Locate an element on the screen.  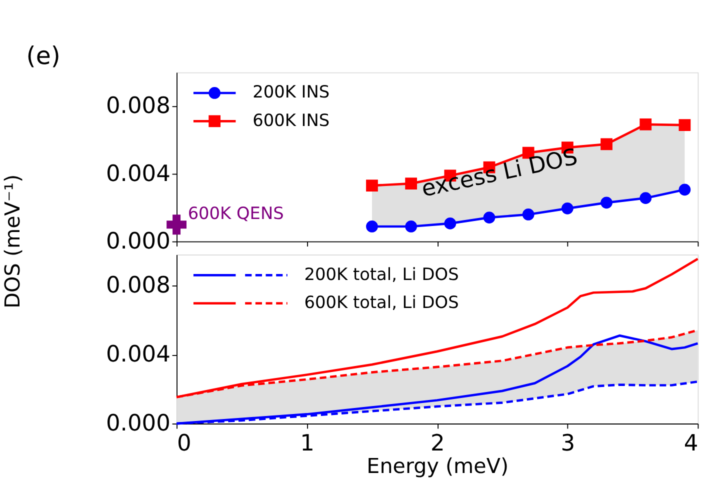
x-tick-label: 2 is located at coordinates (437, 443).